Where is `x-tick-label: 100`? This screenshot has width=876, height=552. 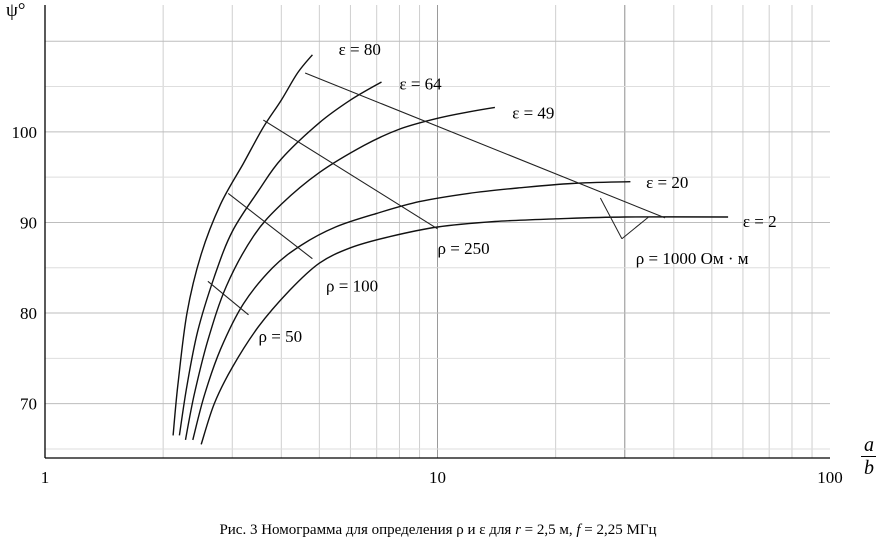 x-tick-label: 100 is located at coordinates (830, 477).